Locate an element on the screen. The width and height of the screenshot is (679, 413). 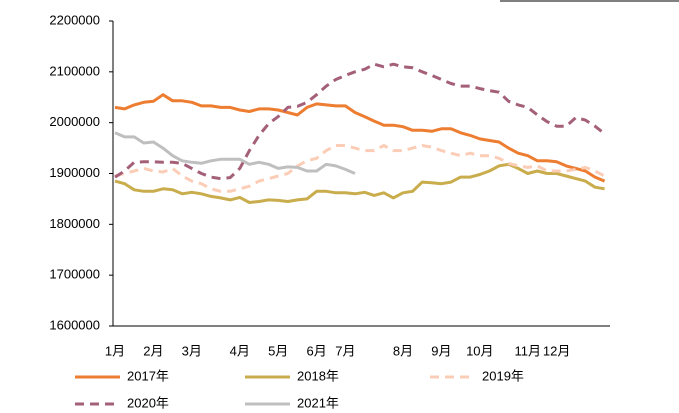
legend-label: 2017年 is located at coordinates (148, 375).